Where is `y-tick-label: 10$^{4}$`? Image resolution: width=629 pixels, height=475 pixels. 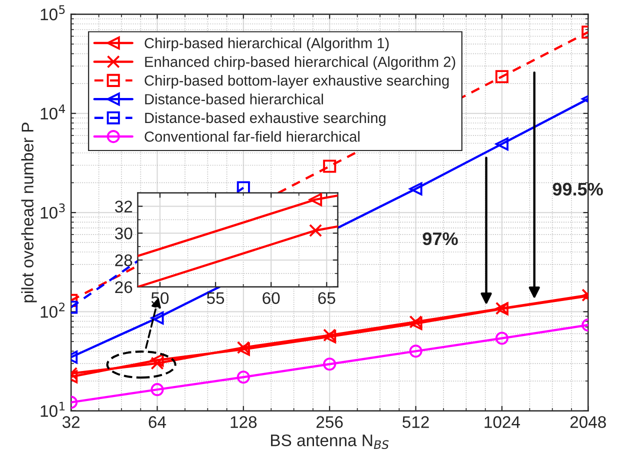
y-tick-label: 10$^{4}$ is located at coordinates (53, 112).